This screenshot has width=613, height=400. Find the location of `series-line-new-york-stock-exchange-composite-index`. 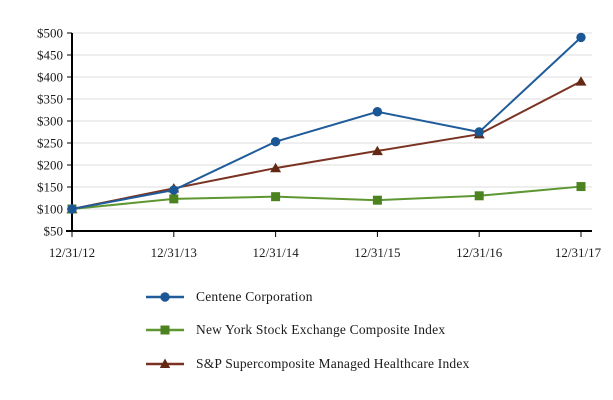

series-line-new-york-stock-exchange-composite-index is located at coordinates (326, 197).